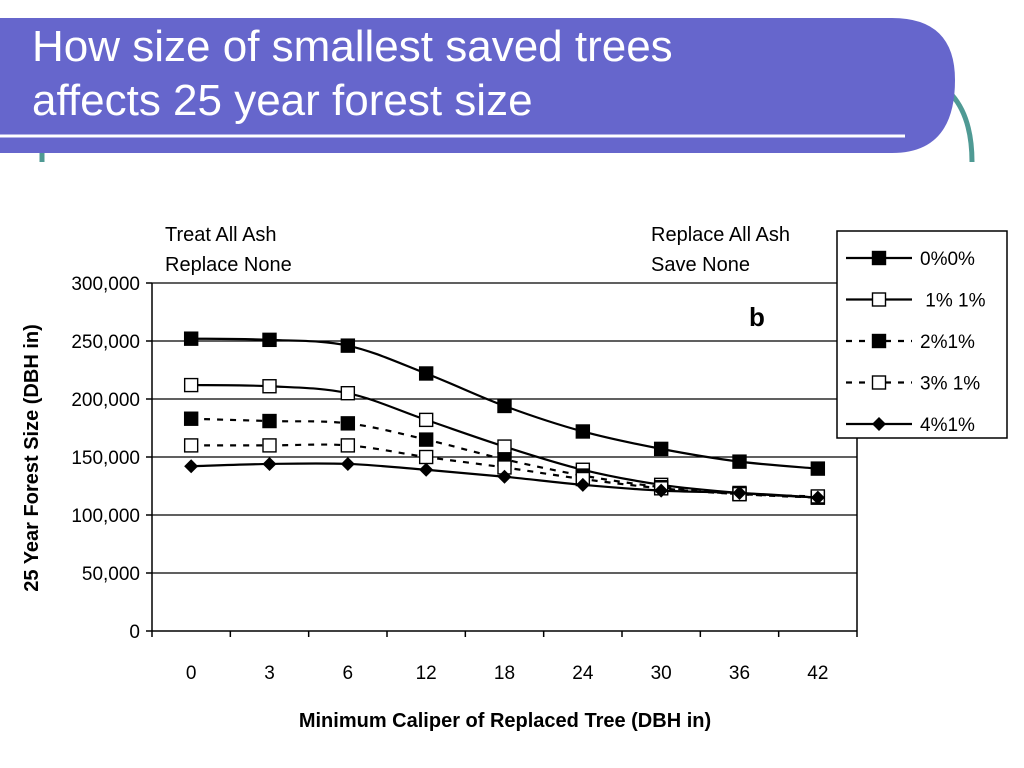 Image resolution: width=1024 pixels, height=768 pixels. What do you see at coordinates (913, 384) in the screenshot?
I see `legend-entry: 3% 1%` at bounding box center [913, 384].